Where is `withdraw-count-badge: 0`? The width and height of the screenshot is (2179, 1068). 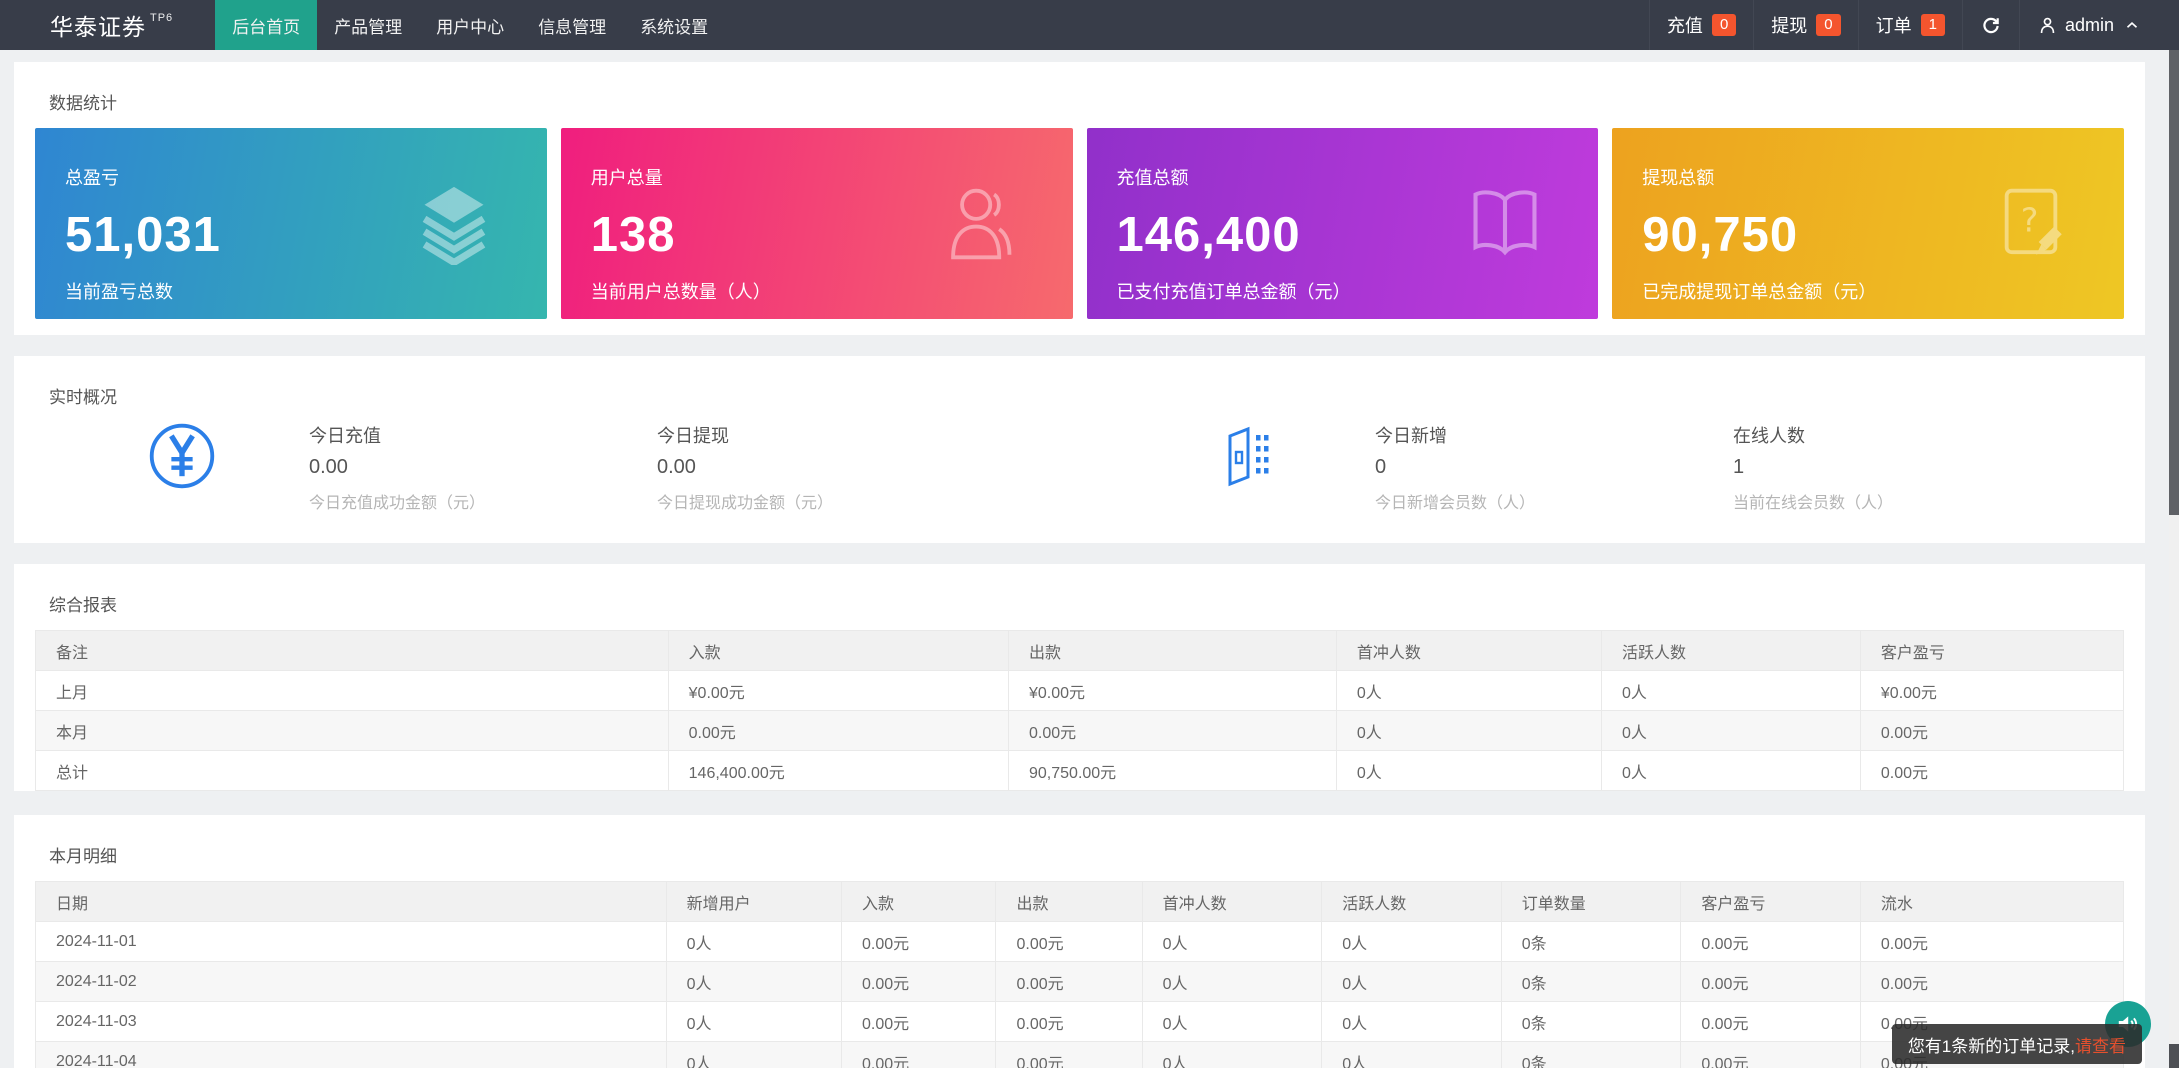 withdraw-count-badge: 0 is located at coordinates (1828, 25).